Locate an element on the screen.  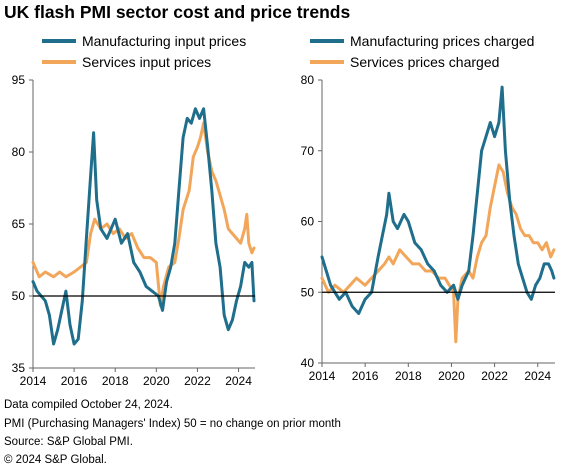
left-x-tick-label: 2018 is located at coordinates (115, 381).